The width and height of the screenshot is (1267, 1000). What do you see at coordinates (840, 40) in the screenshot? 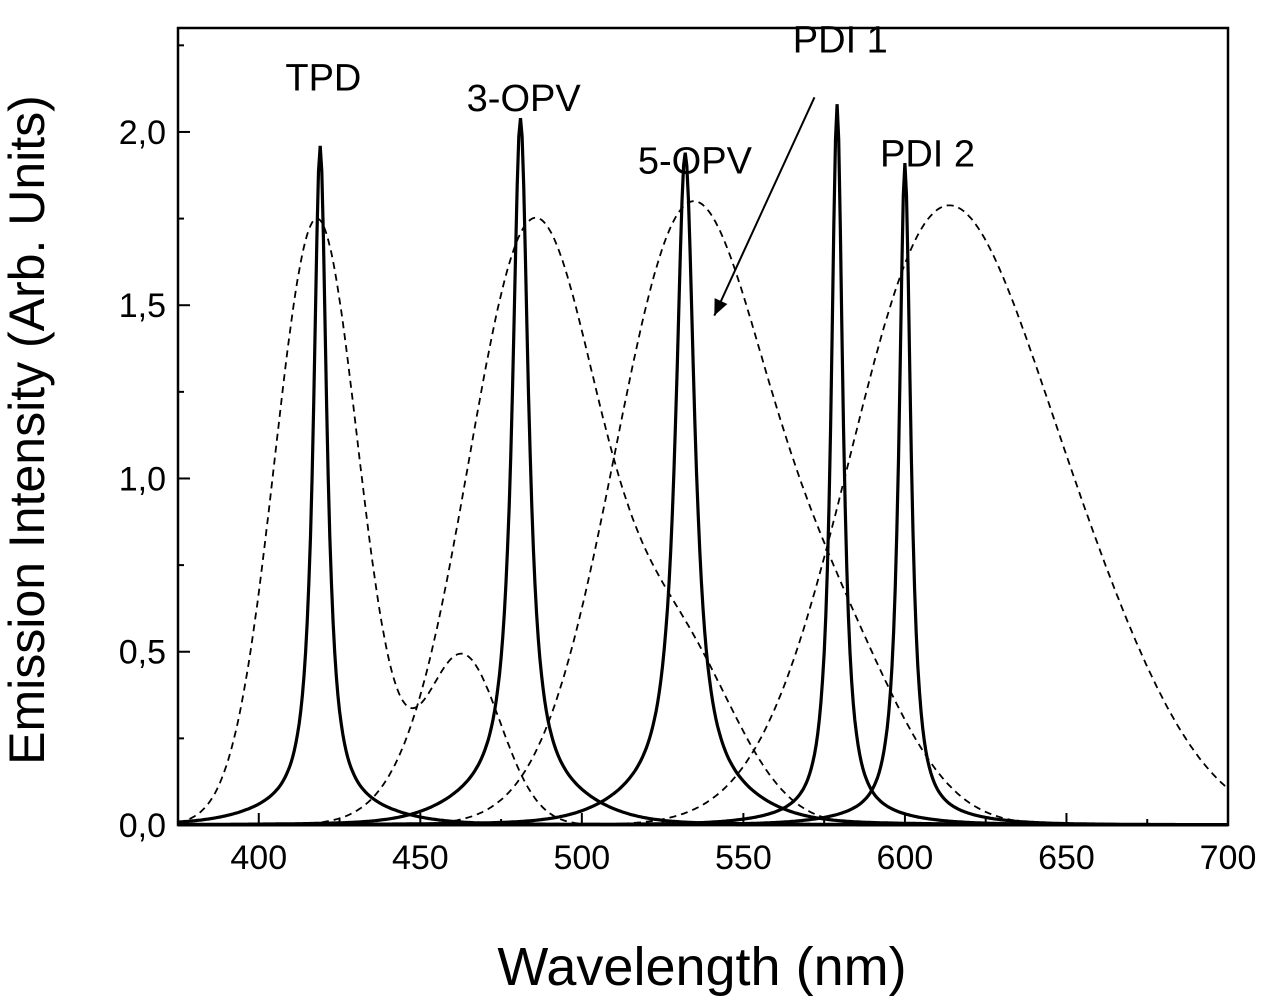
I see `annotation-label: PDI 1` at bounding box center [840, 40].